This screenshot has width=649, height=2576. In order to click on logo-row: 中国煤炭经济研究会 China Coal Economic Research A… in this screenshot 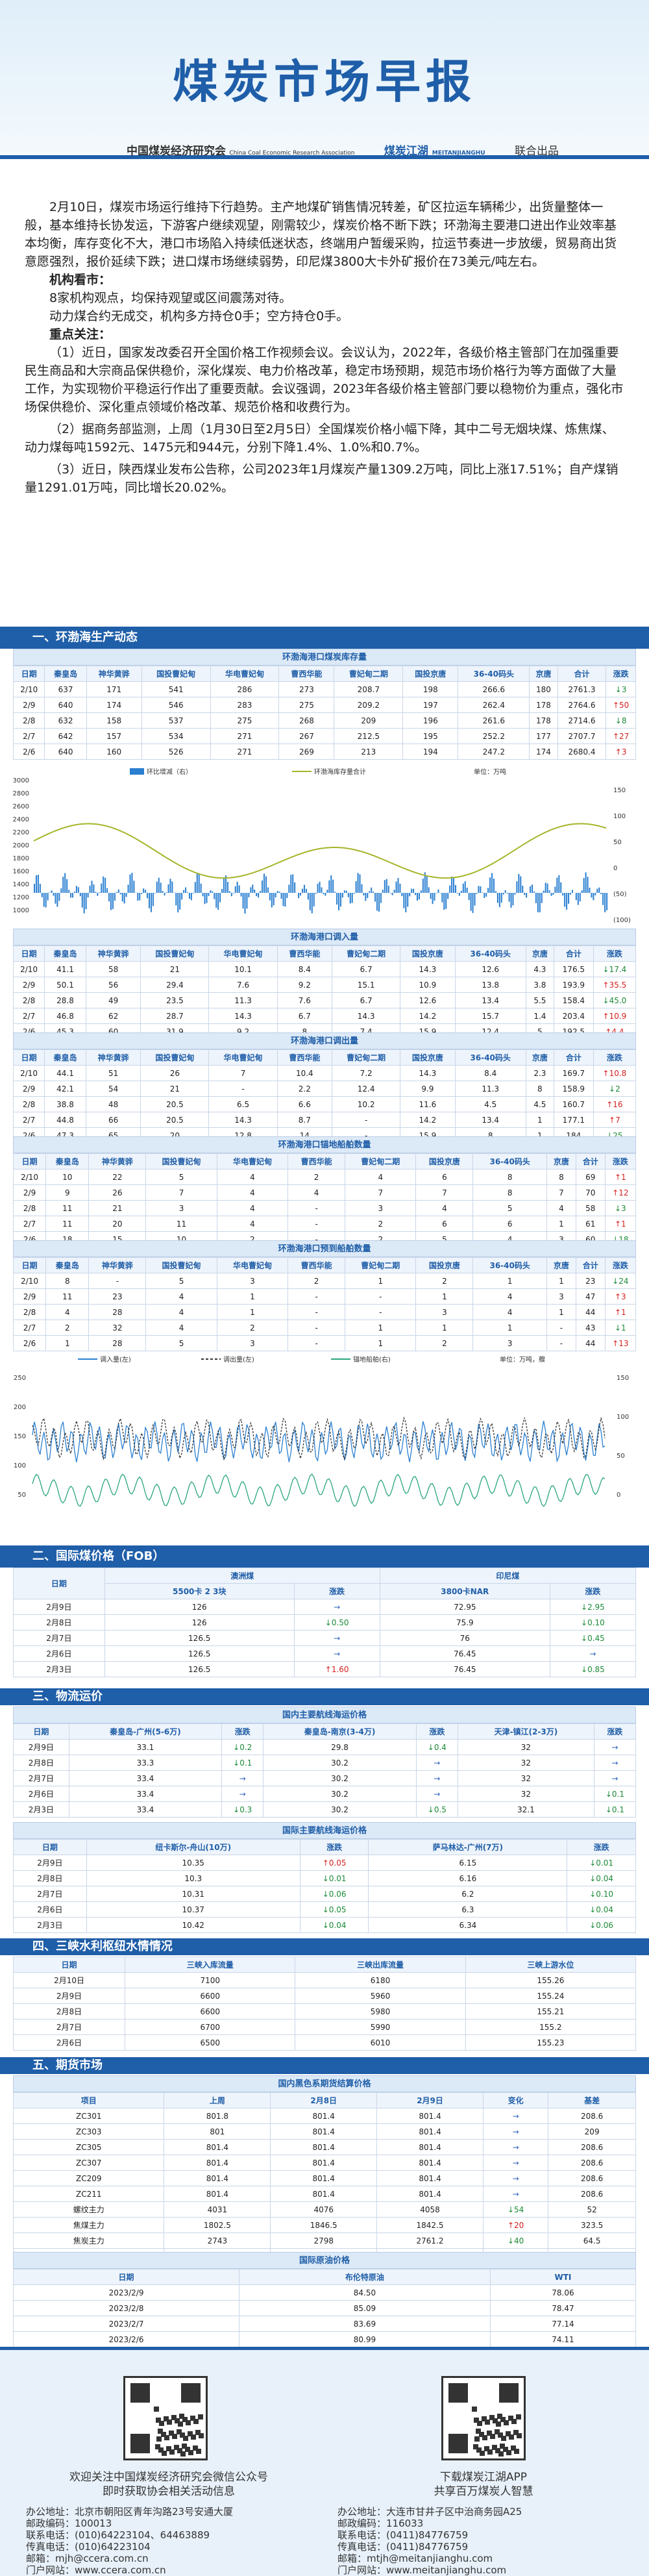, I will do `click(356, 150)`.